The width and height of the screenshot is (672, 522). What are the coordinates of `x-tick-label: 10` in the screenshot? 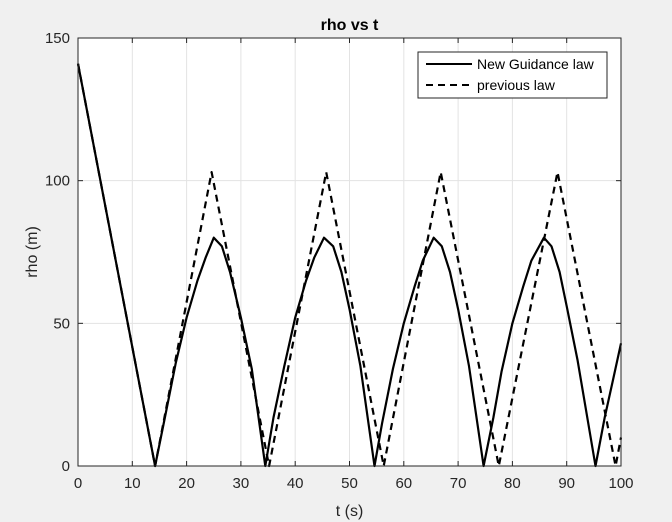 It's located at (132, 483).